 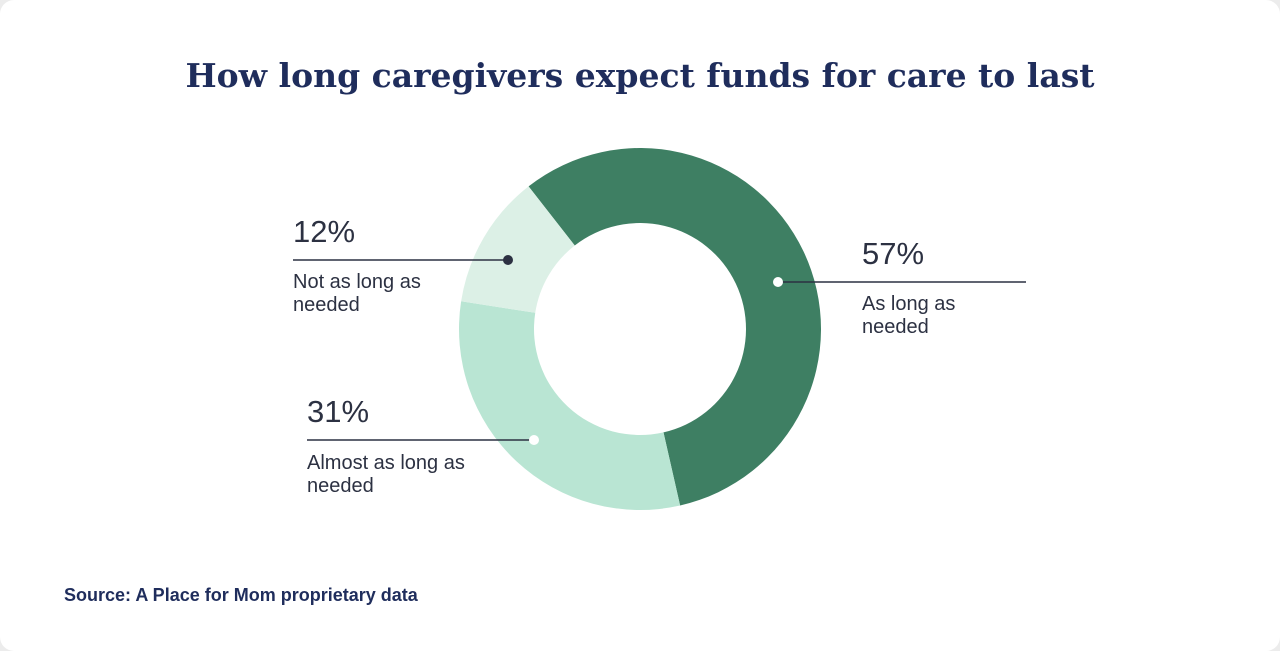 What do you see at coordinates (324, 231) in the screenshot?
I see `value-label: 12%` at bounding box center [324, 231].